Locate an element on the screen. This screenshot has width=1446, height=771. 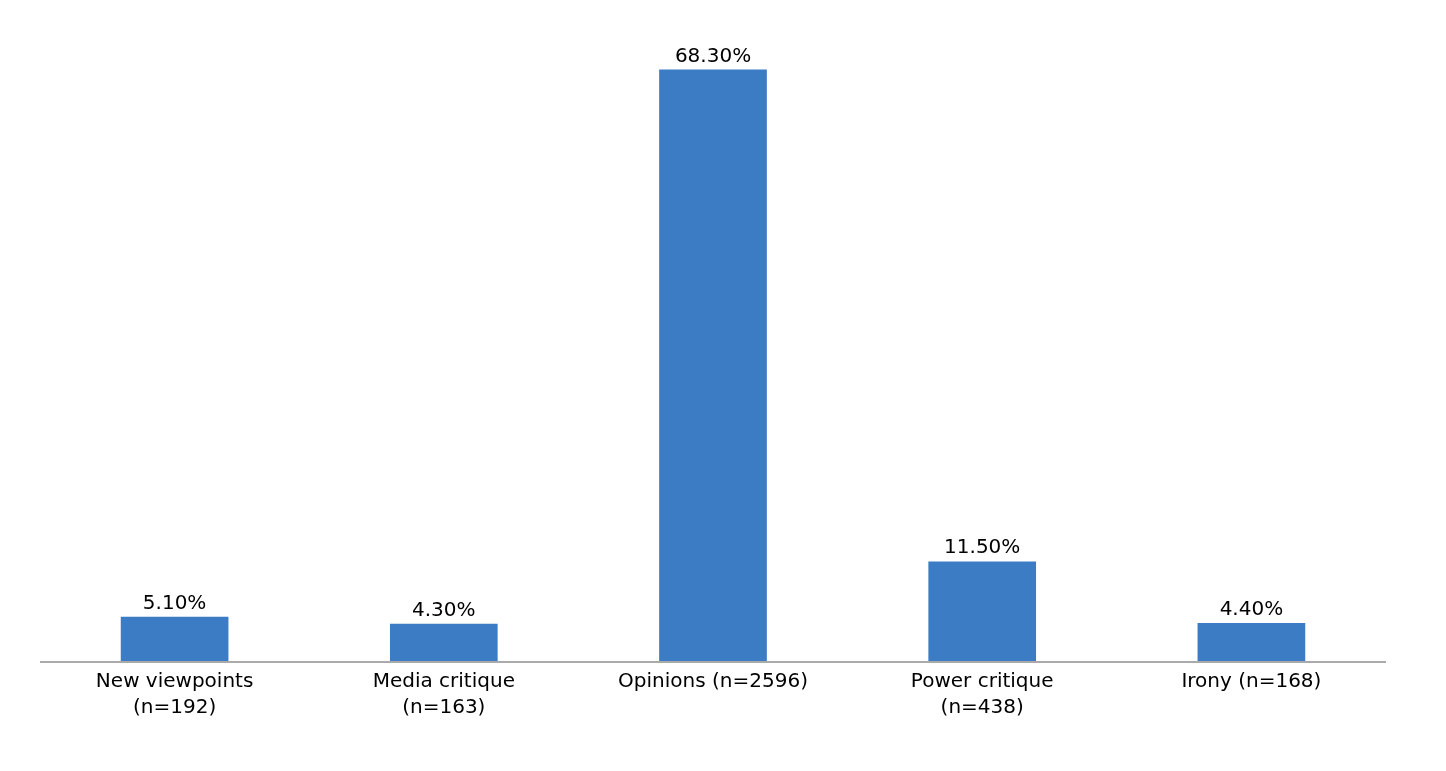
x-tick-label: Opinions (n=2596) is located at coordinates (713, 680).